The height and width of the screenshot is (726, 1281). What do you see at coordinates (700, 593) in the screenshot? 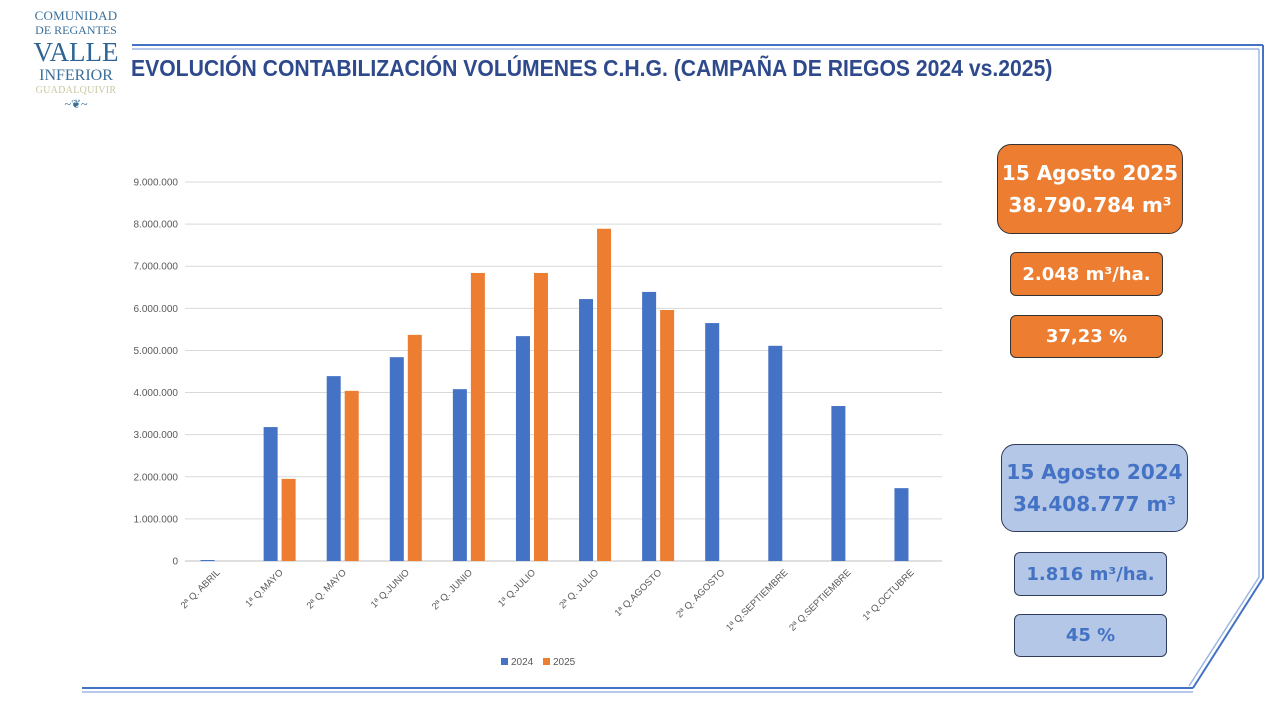
I see `x-tick-label: 2ª Q. AGOSTO` at bounding box center [700, 593].